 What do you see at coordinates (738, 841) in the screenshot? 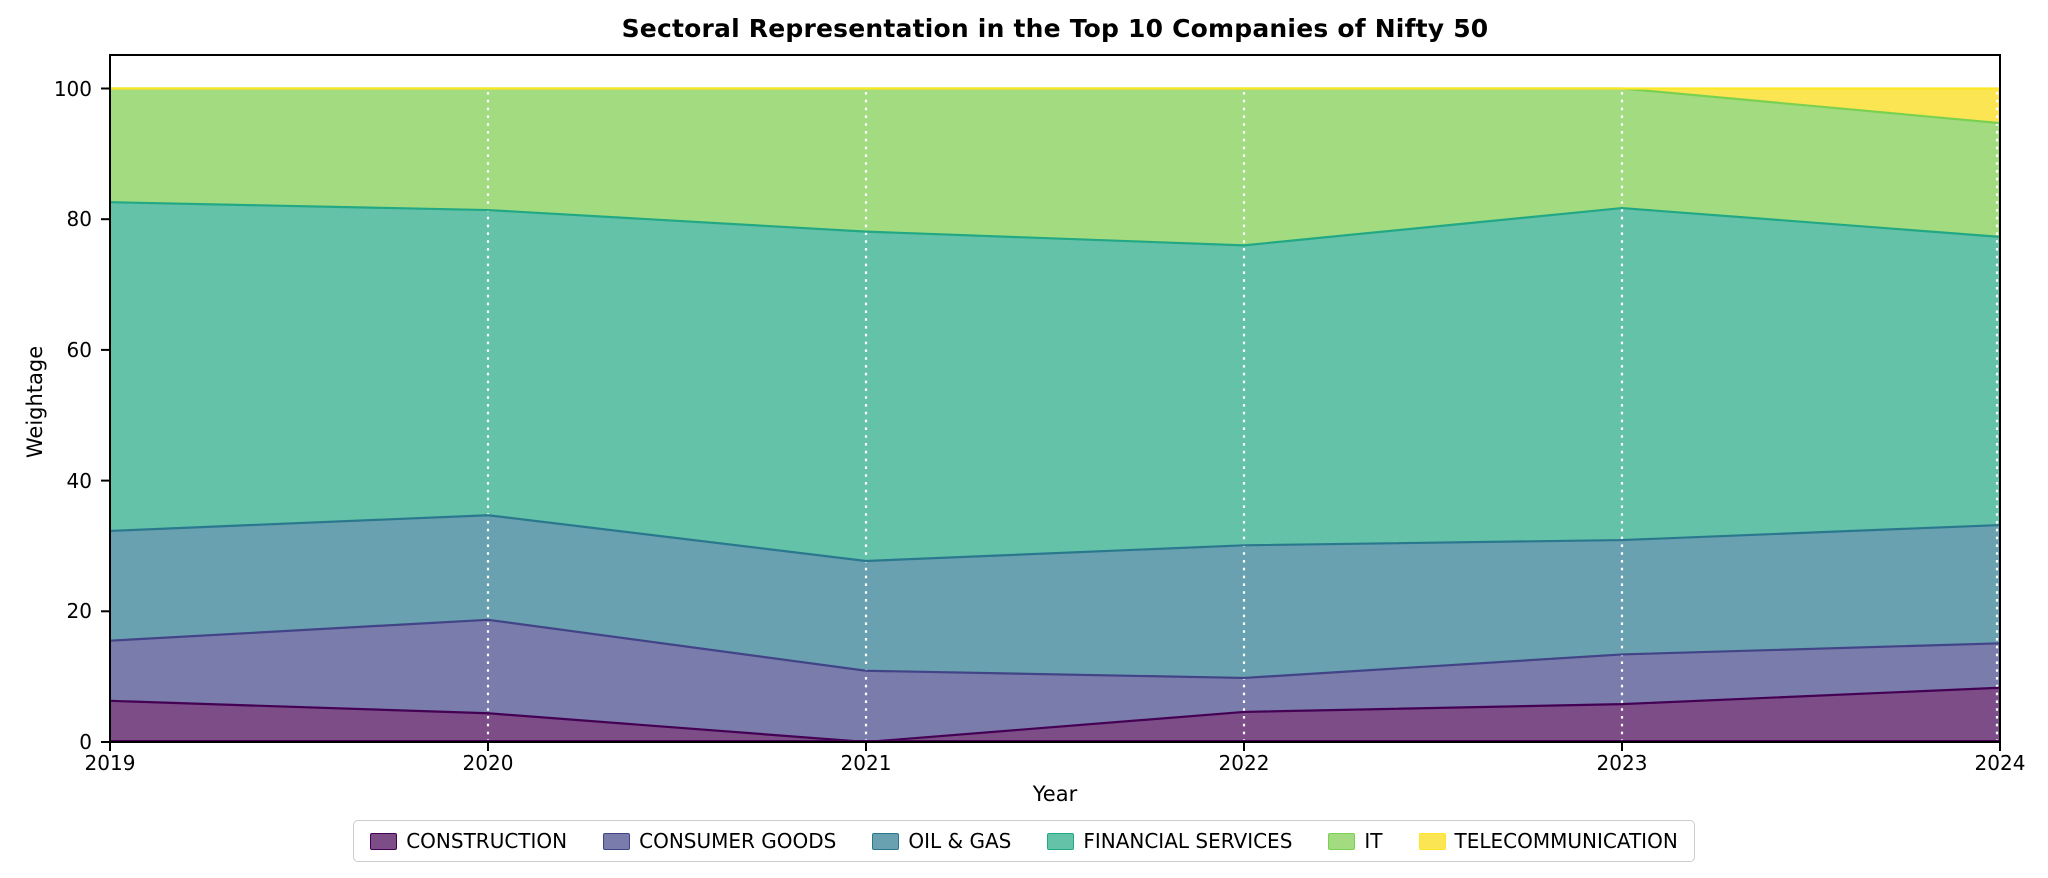
I see `legend-label-consumer-goods: CONSUMER GOODS` at bounding box center [738, 841].